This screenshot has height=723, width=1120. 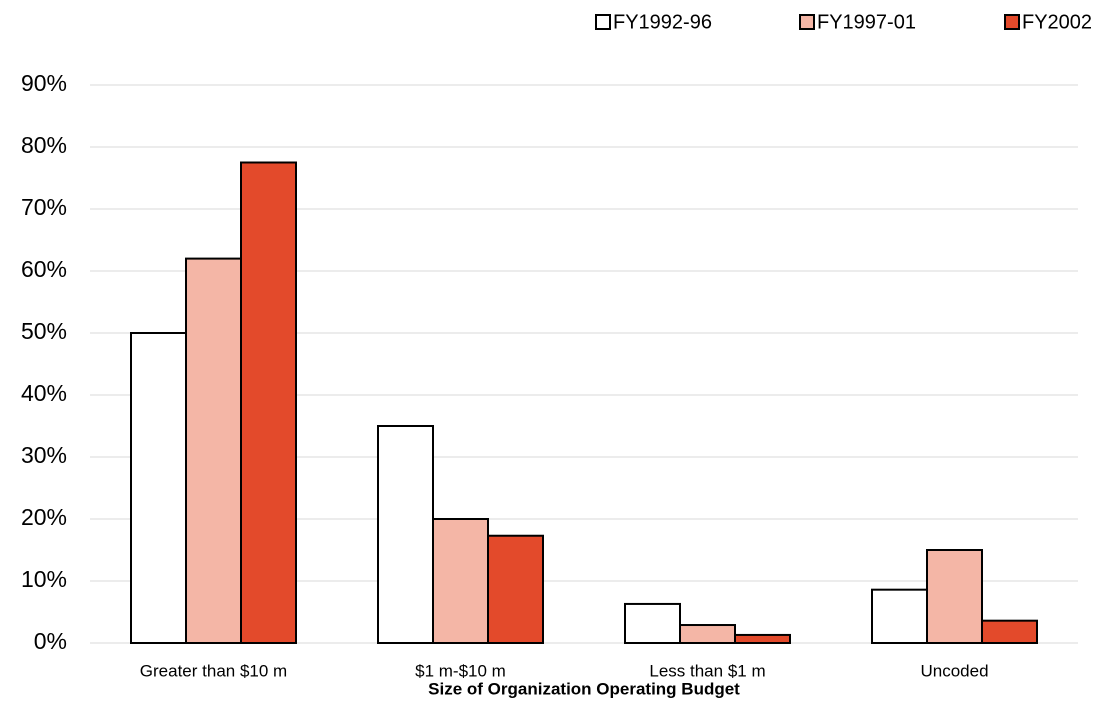 I want to click on legend-label: FY2002, so click(x=1057, y=22).